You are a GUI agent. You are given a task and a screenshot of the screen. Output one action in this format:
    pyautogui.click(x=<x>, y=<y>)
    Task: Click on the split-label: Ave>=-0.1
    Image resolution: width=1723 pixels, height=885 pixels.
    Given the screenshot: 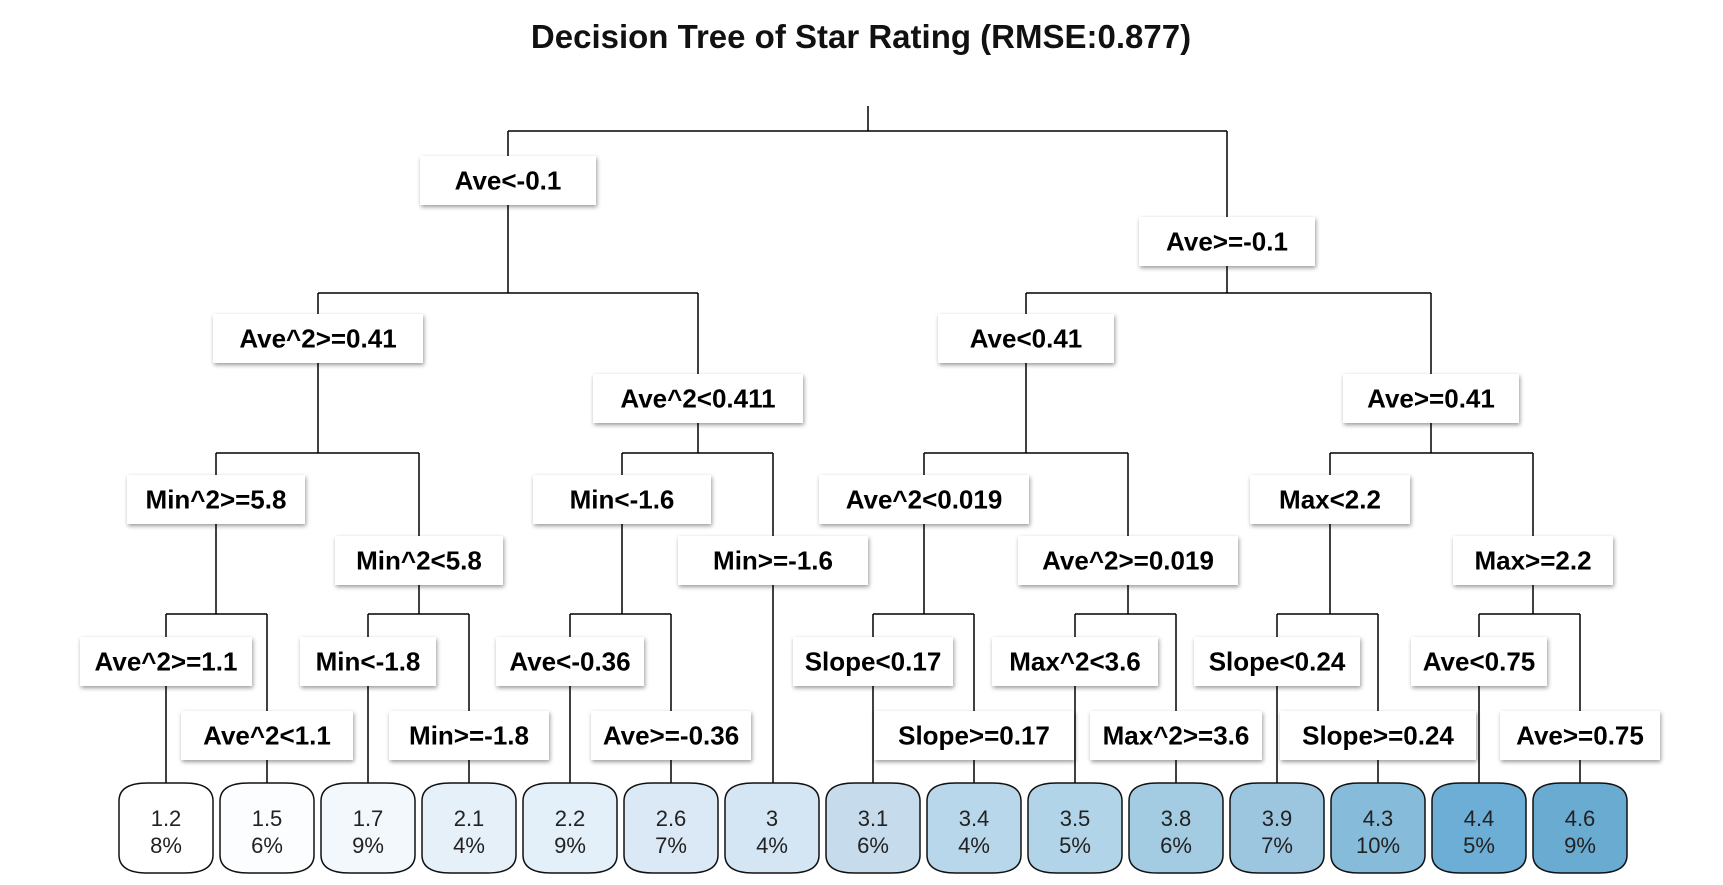 What is the action you would take?
    pyautogui.click(x=1227, y=242)
    